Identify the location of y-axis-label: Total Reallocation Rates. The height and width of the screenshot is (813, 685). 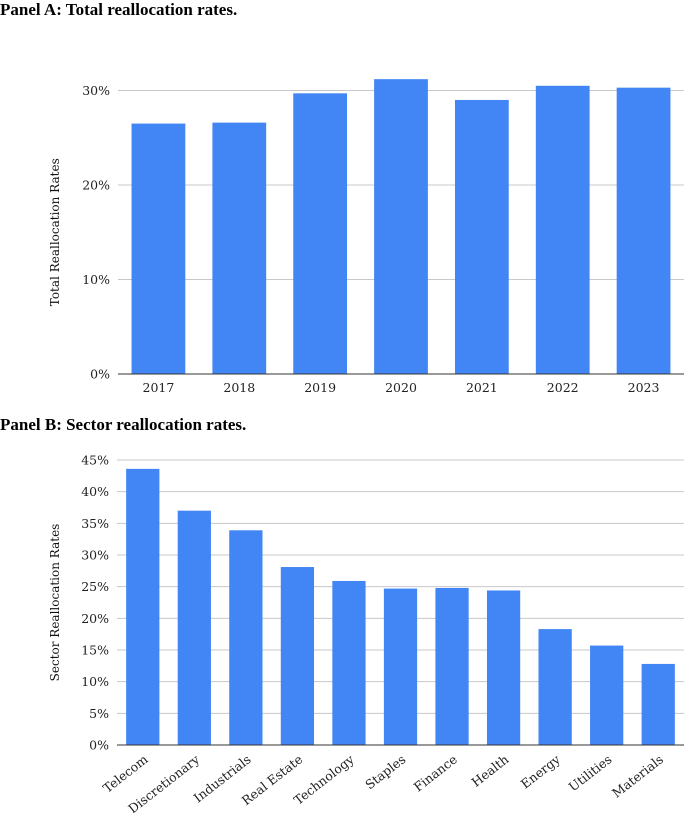
(55, 232).